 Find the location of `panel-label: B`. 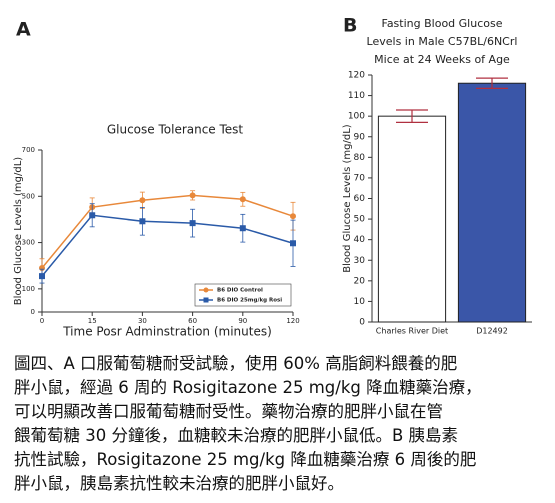

panel-label: B is located at coordinates (350, 26).